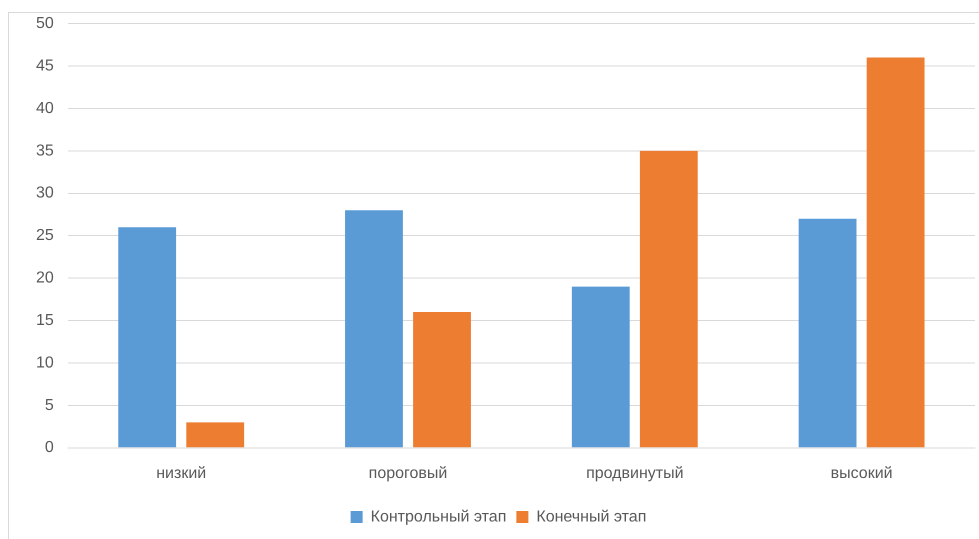 The width and height of the screenshot is (979, 539). I want to click on x-tick-label: продвинутый, so click(635, 473).